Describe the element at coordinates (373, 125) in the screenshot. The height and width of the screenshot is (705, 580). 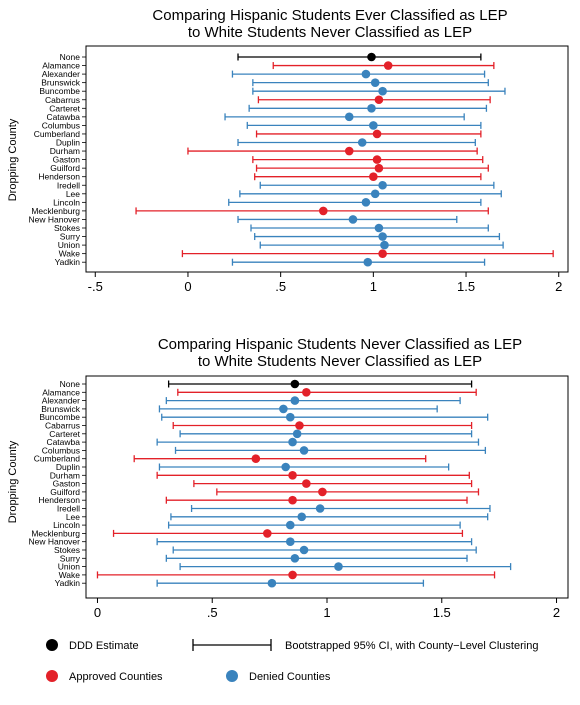
I see `estimate-dot-columbus` at that location.